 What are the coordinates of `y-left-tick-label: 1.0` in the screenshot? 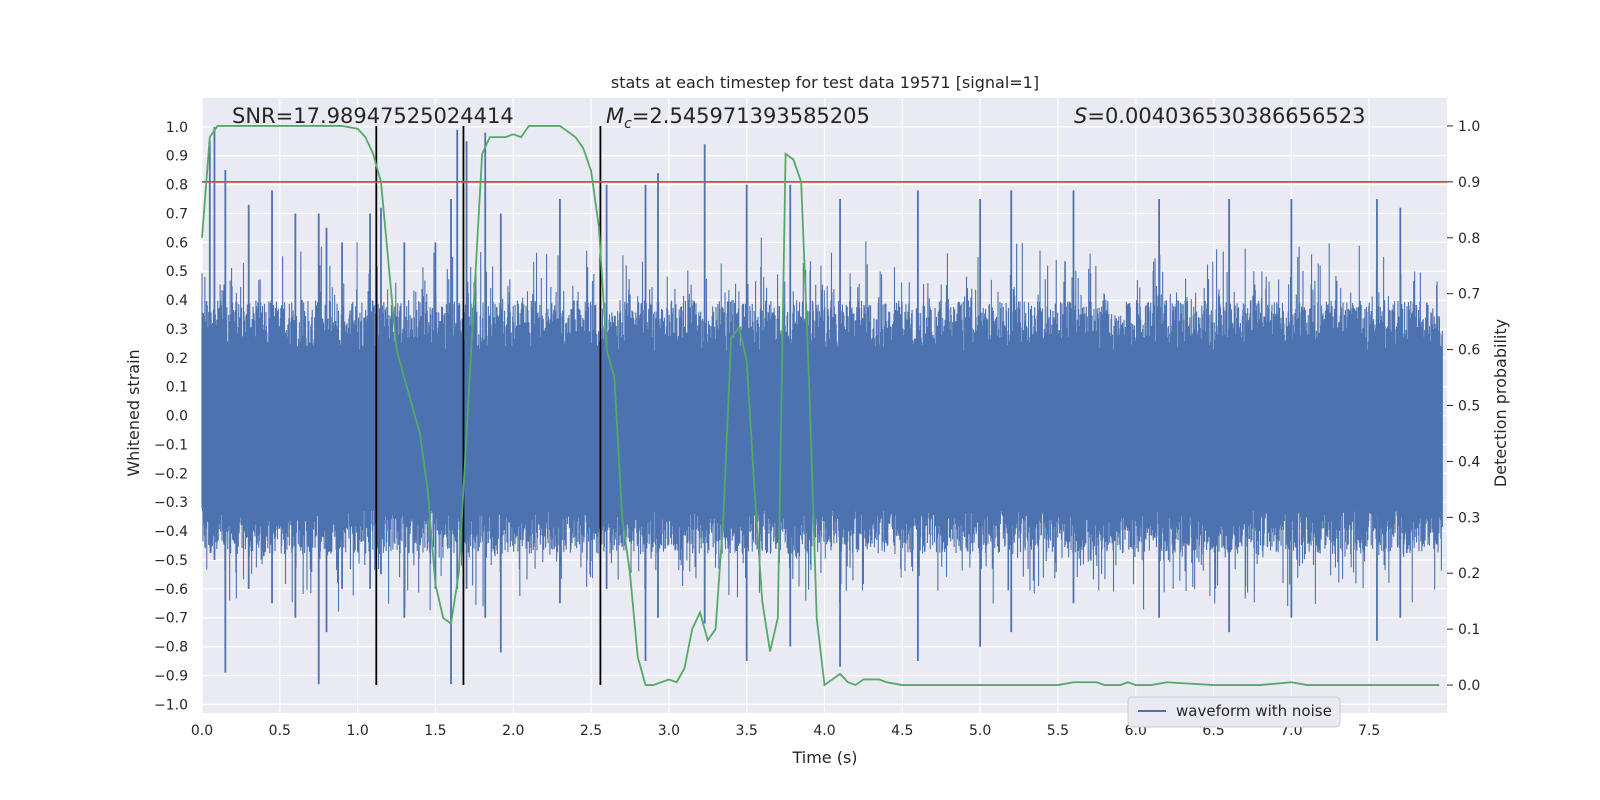 It's located at (177, 128).